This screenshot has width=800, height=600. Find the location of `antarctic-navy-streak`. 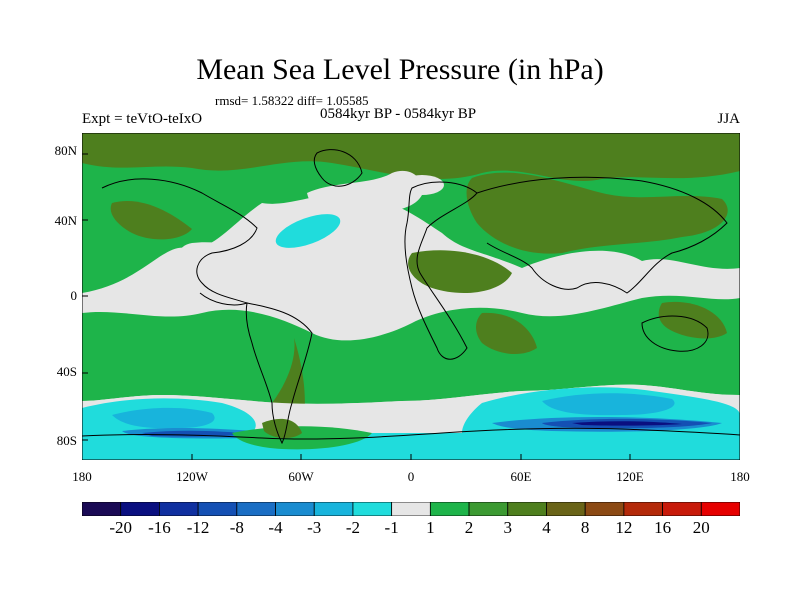

antarctic-navy-streak is located at coordinates (627, 423).